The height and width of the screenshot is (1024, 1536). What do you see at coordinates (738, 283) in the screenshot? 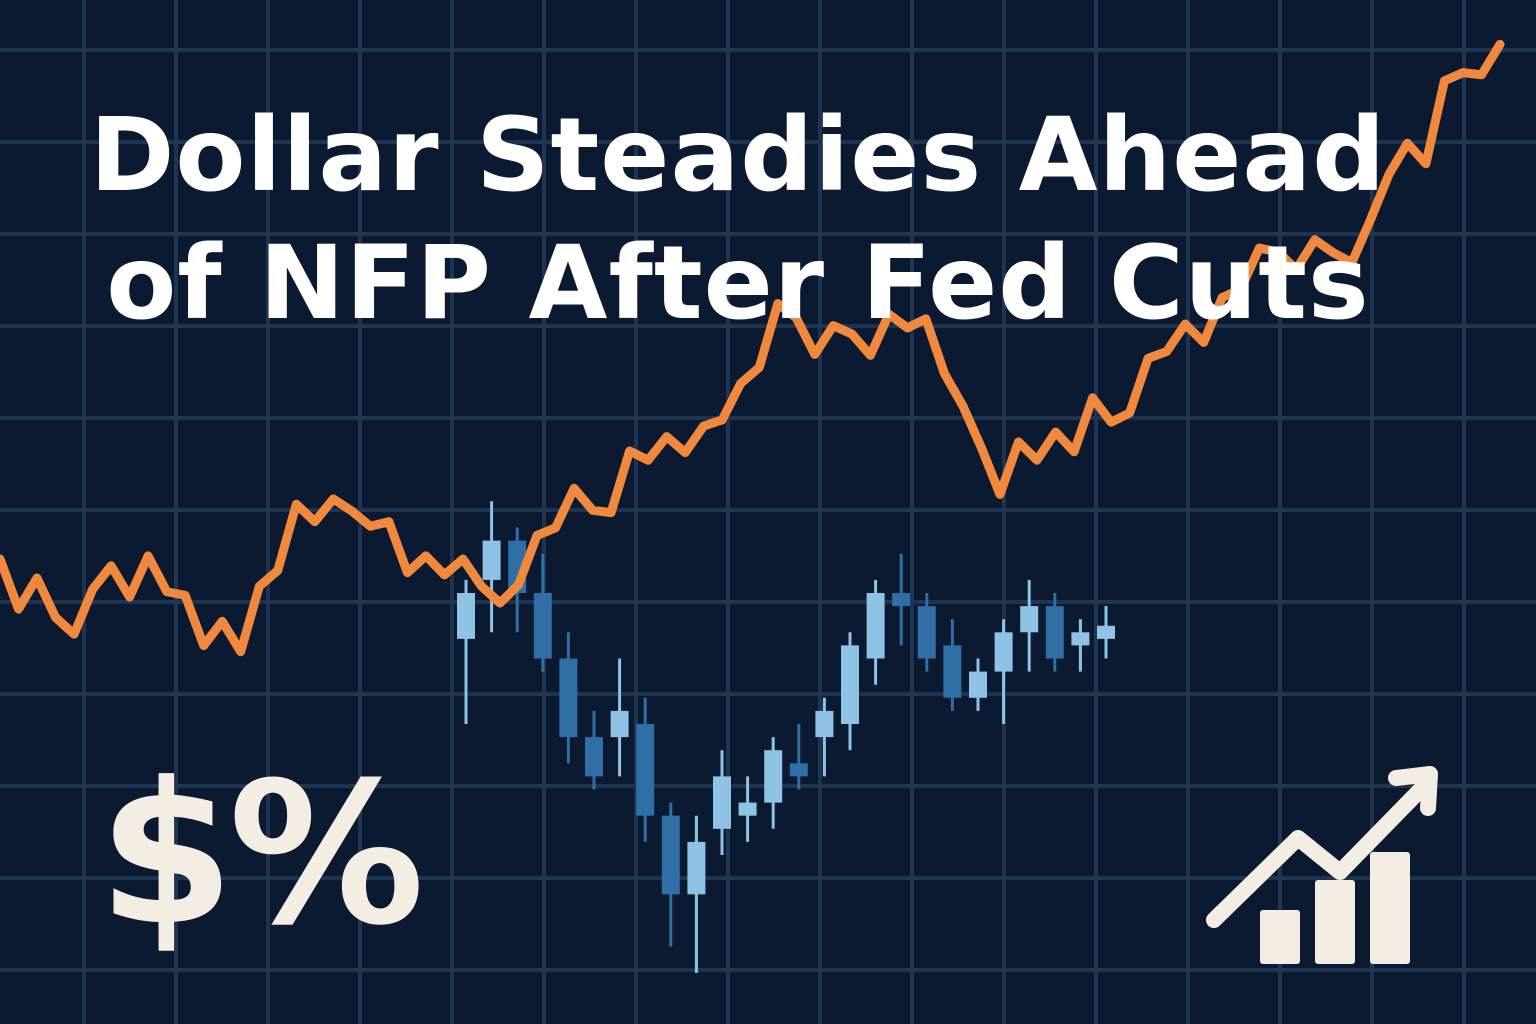
I see `headline-line-2: of NFP After Fed Cuts` at bounding box center [738, 283].